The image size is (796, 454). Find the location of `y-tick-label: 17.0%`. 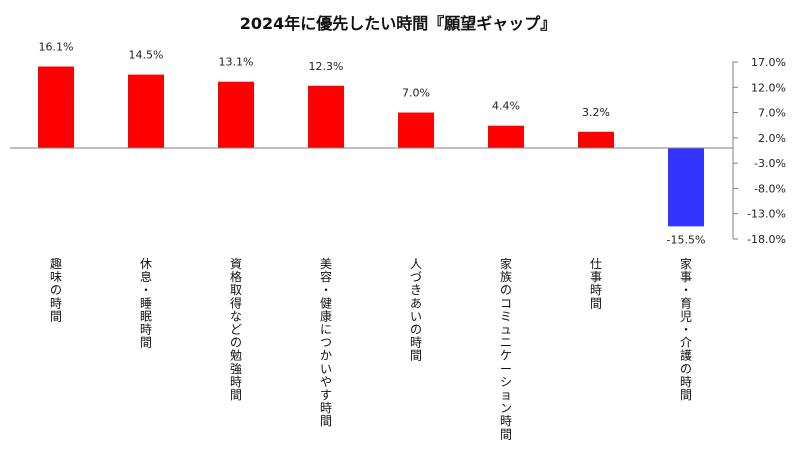

y-tick-label: 17.0% is located at coordinates (768, 62).